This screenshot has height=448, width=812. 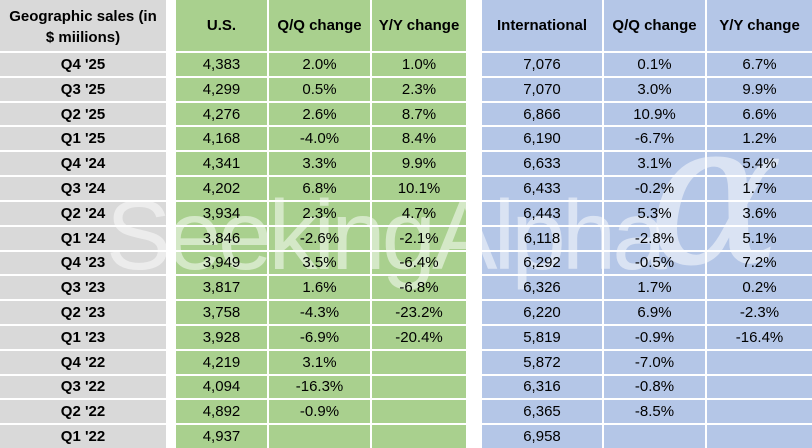 I want to click on cell-us-sales: 3,928, so click(x=221, y=337).